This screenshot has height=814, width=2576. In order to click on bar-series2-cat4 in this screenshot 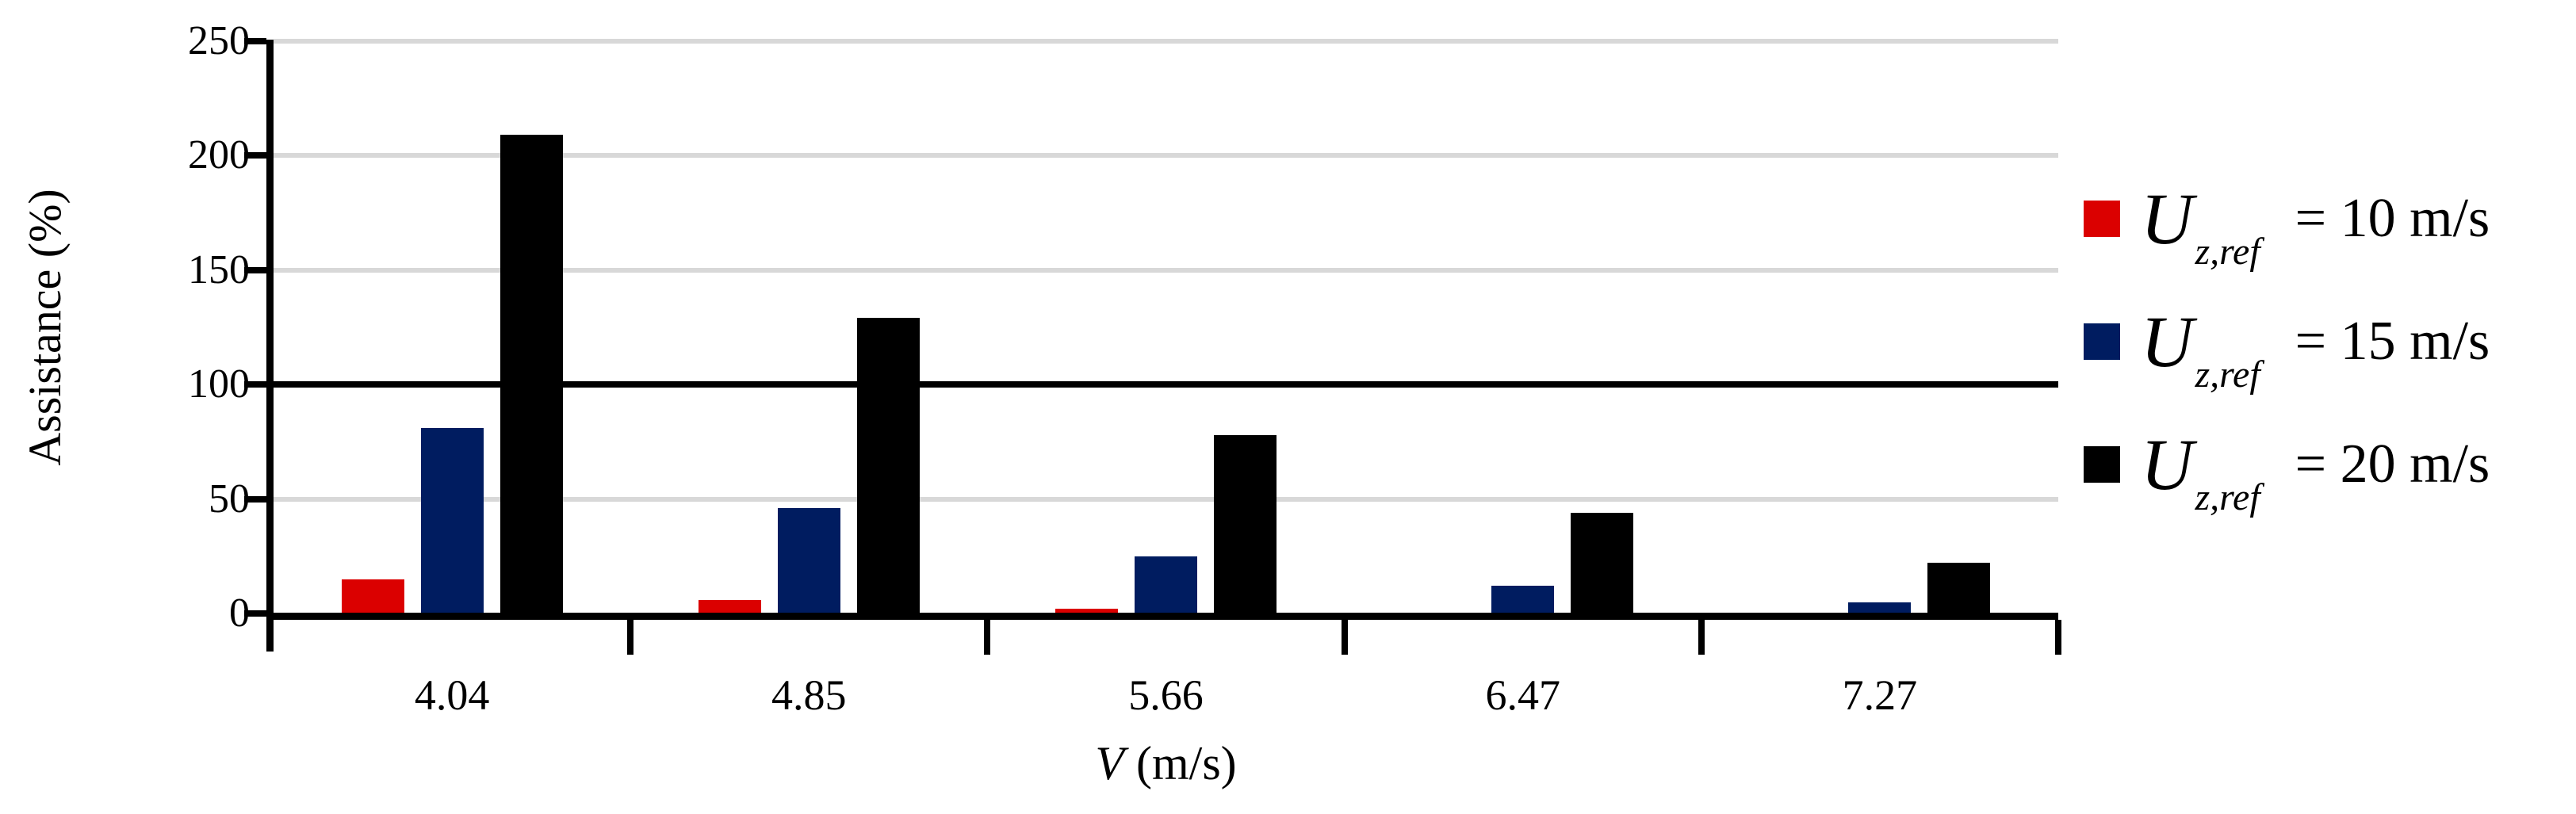, I will do `click(1523, 599)`.